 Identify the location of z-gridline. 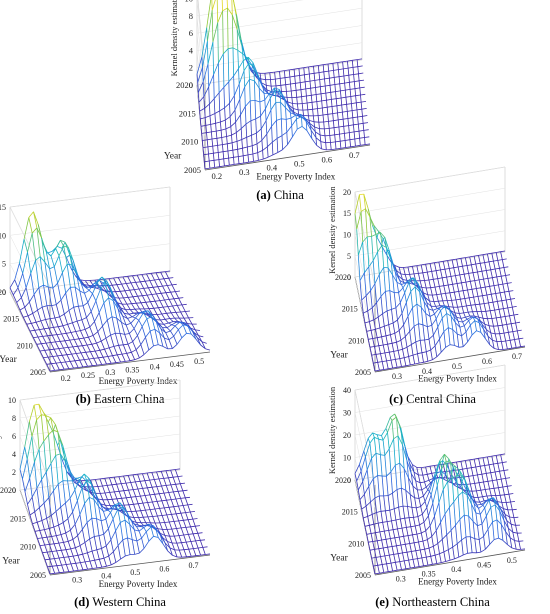
(279, 55).